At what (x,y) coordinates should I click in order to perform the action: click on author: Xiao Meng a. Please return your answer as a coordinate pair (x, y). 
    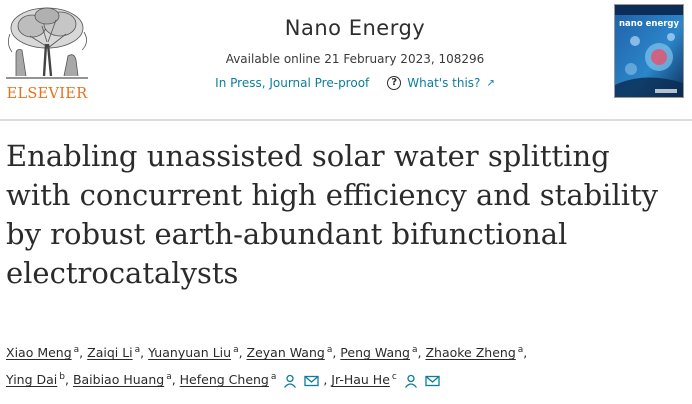
    Looking at the image, I should click on (42, 352).